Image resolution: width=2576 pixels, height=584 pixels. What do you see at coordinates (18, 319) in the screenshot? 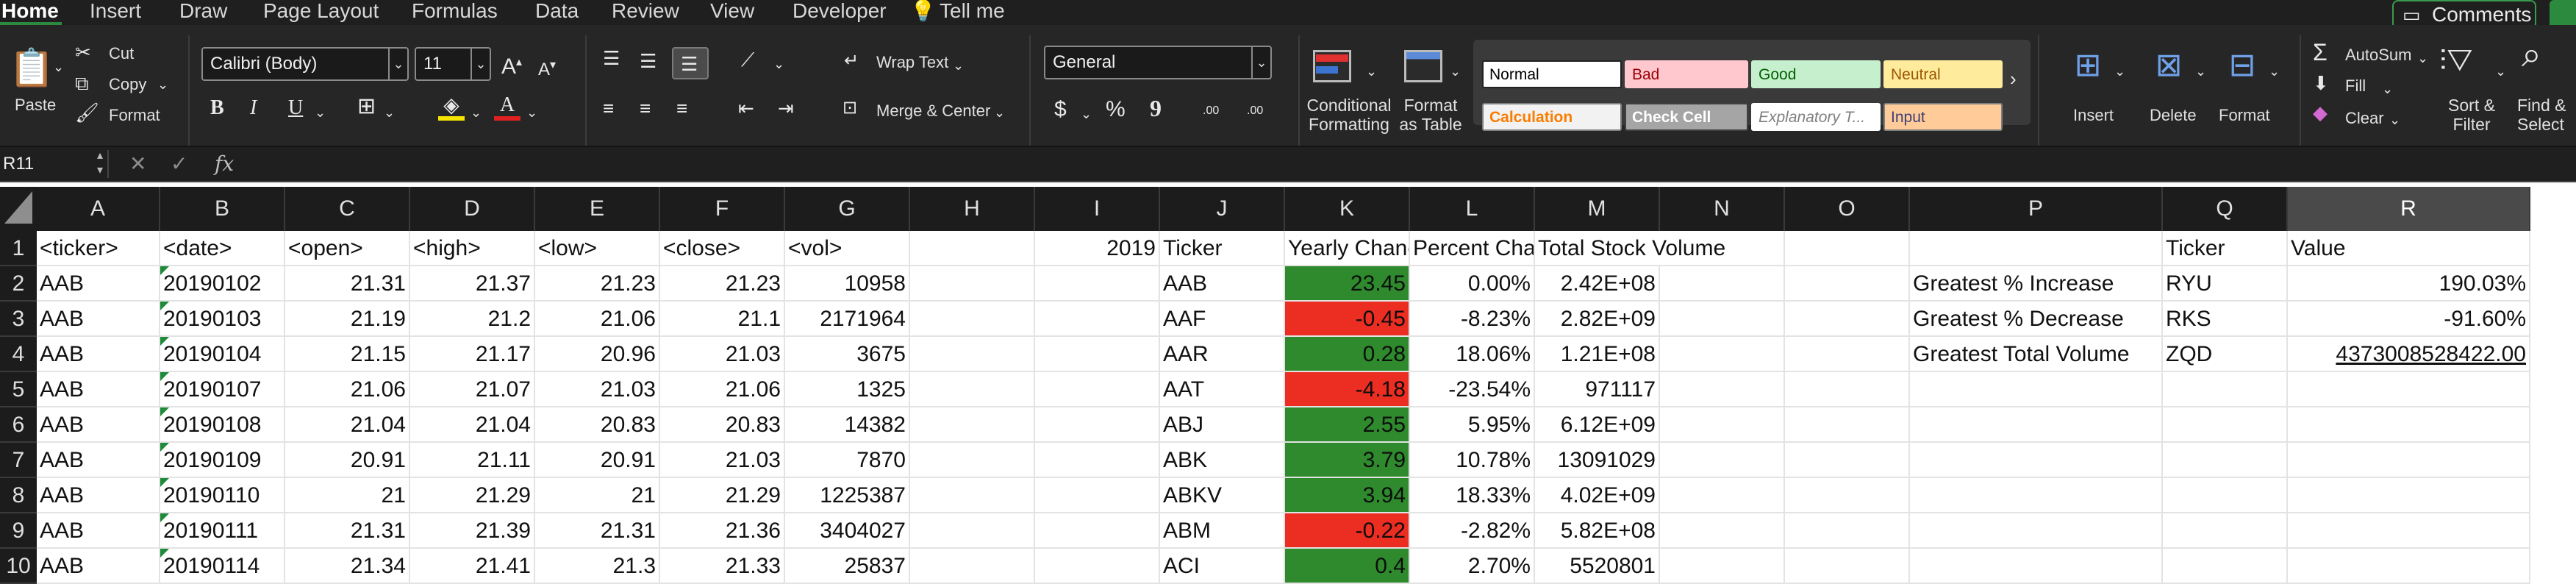
I see `row-header-3: 3` at bounding box center [18, 319].